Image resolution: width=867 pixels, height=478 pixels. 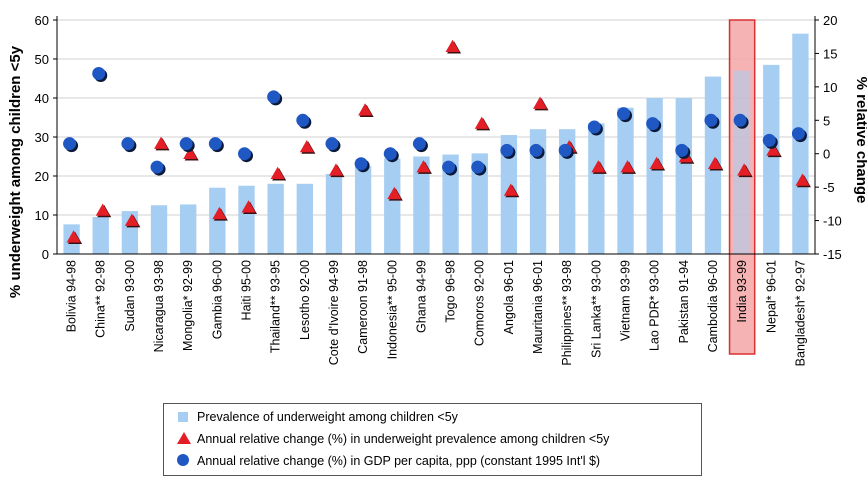 What do you see at coordinates (451, 291) in the screenshot?
I see `category-label: Togo 96-98` at bounding box center [451, 291].